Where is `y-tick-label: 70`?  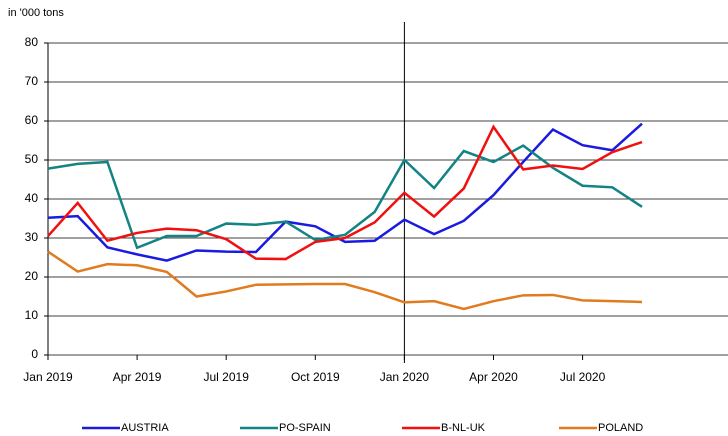
y-tick-label: 70 is located at coordinates (32, 81).